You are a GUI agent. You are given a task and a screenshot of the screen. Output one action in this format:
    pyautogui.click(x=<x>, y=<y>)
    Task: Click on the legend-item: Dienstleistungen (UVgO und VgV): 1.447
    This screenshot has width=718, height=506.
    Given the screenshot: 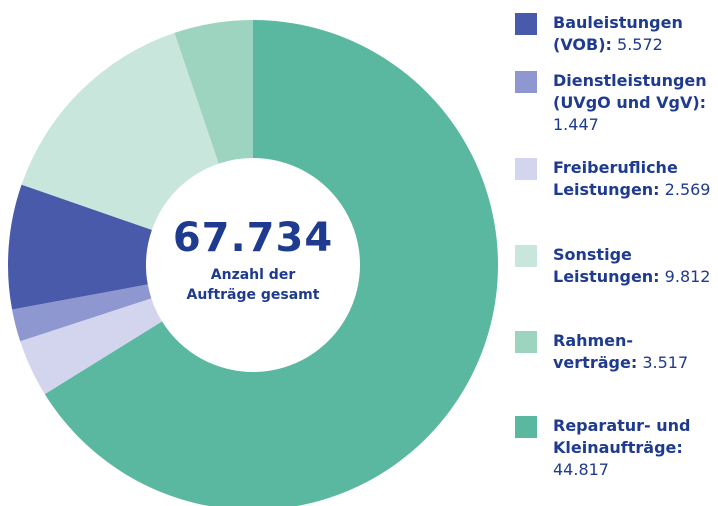 What is the action you would take?
    pyautogui.click(x=615, y=103)
    